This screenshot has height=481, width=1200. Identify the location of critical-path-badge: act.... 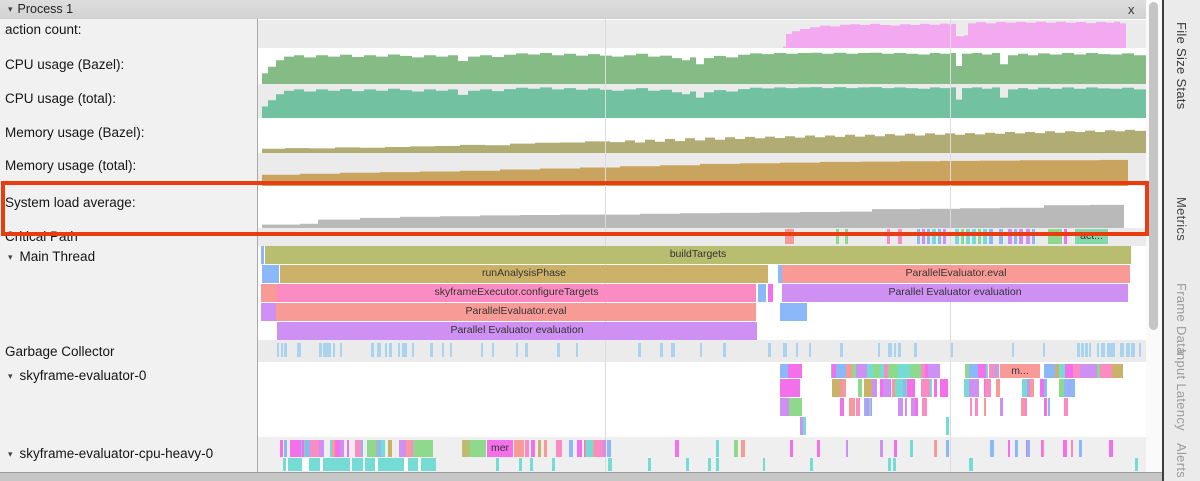
(1091, 236).